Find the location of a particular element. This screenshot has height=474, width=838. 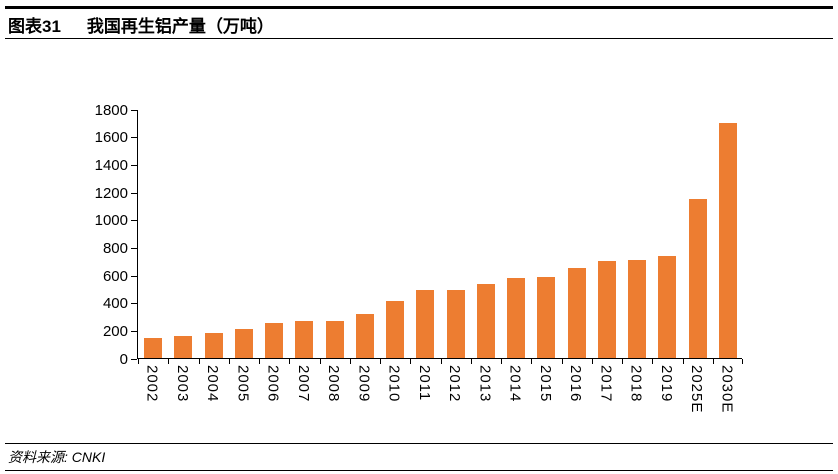

bar-2012 is located at coordinates (455, 324).